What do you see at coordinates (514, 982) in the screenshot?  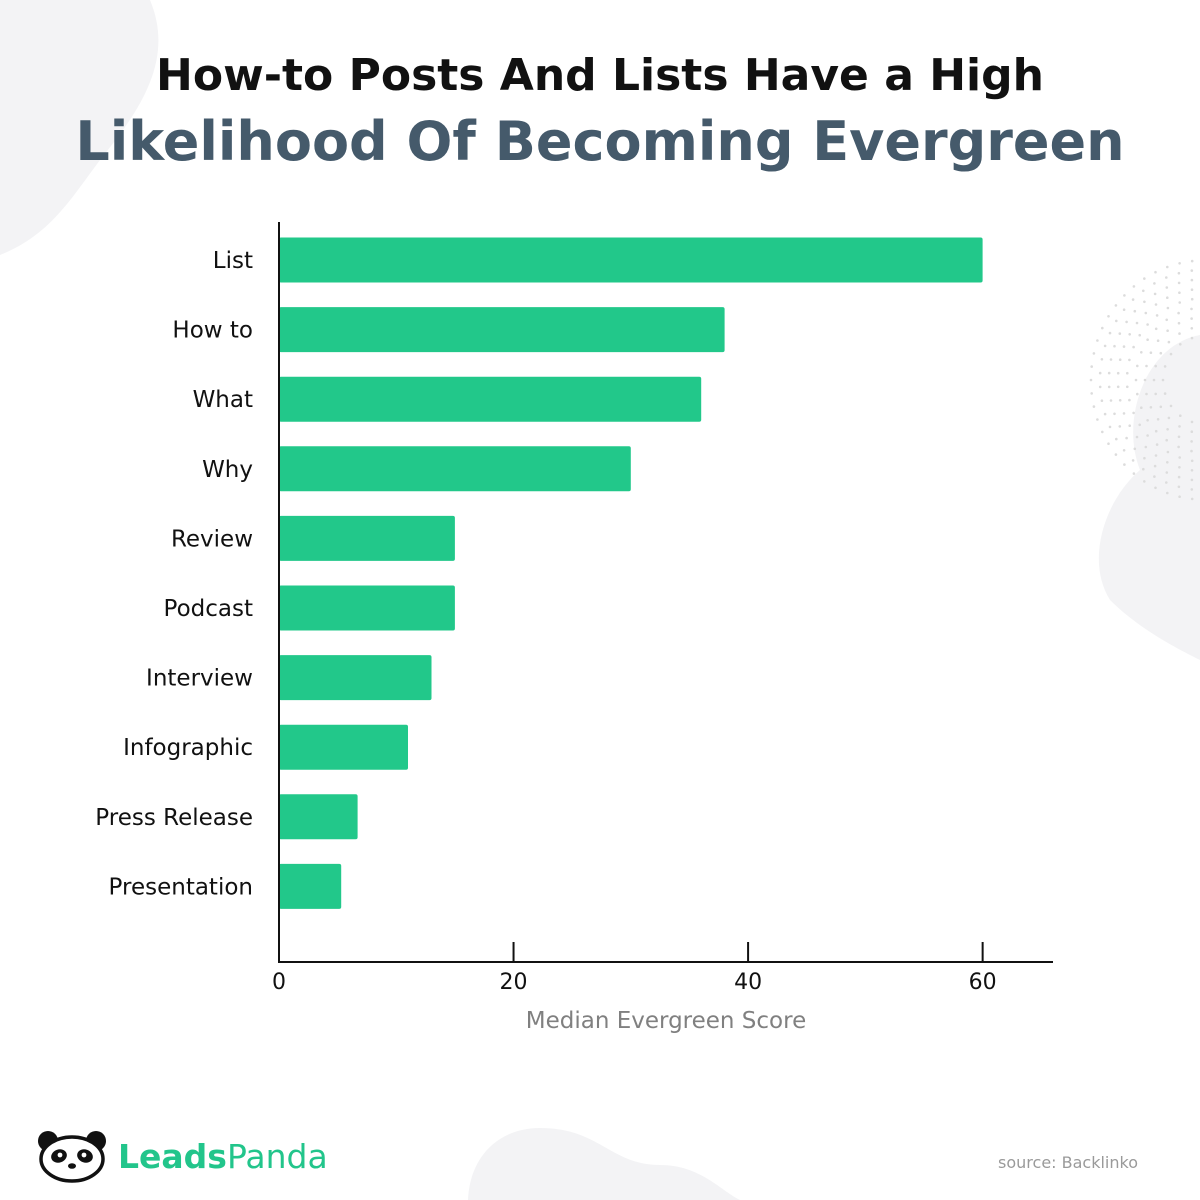 I see `x-tick-label: 20` at bounding box center [514, 982].